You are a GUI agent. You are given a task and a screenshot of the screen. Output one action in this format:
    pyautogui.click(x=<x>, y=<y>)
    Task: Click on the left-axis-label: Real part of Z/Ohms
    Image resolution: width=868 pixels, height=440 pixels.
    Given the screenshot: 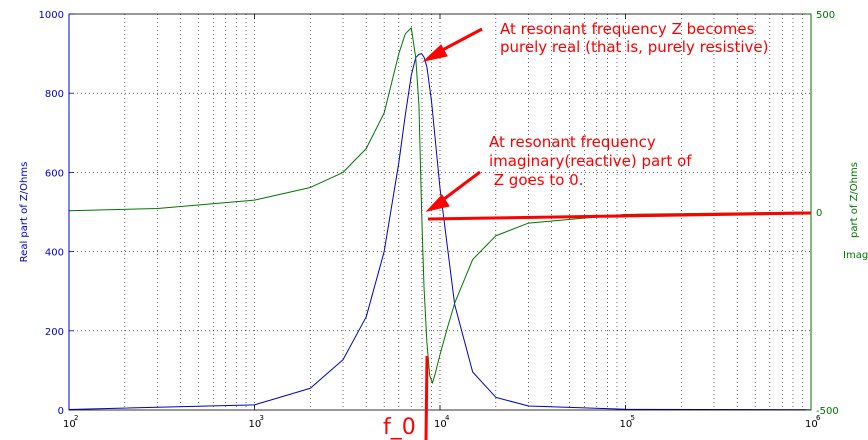 What is the action you would take?
    pyautogui.click(x=24, y=212)
    